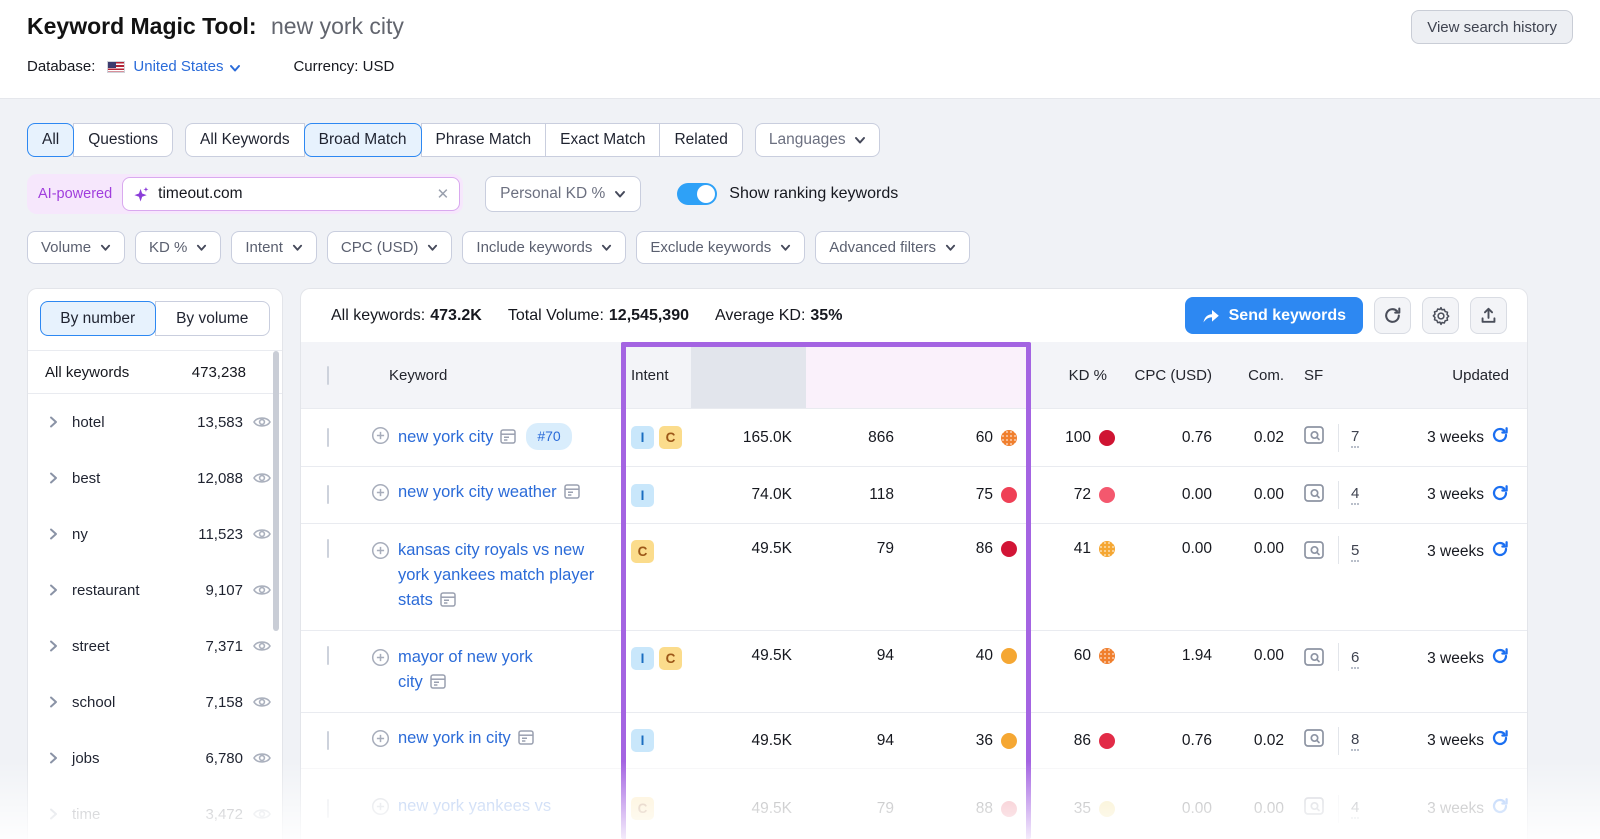 Image resolution: width=1600 pixels, height=839 pixels. Describe the element at coordinates (155, 590) in the screenshot. I see `group-item-restaurant: restaurant 9,107` at that location.